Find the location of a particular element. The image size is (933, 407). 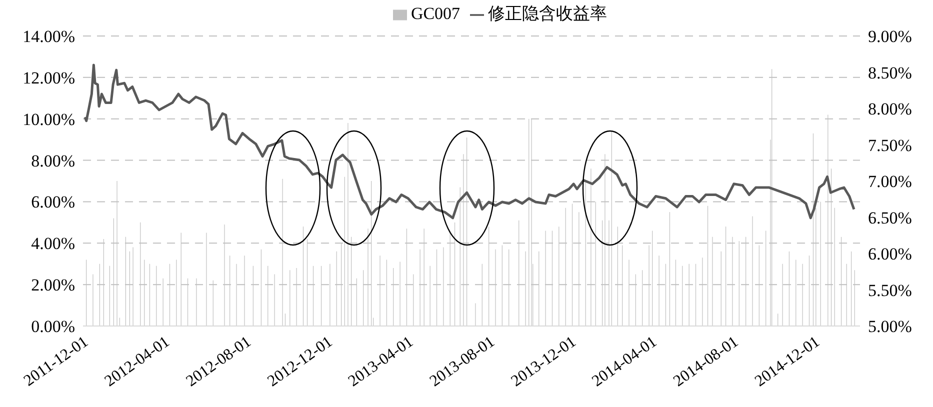

y-tick-label: 4.00% is located at coordinates (53, 244).